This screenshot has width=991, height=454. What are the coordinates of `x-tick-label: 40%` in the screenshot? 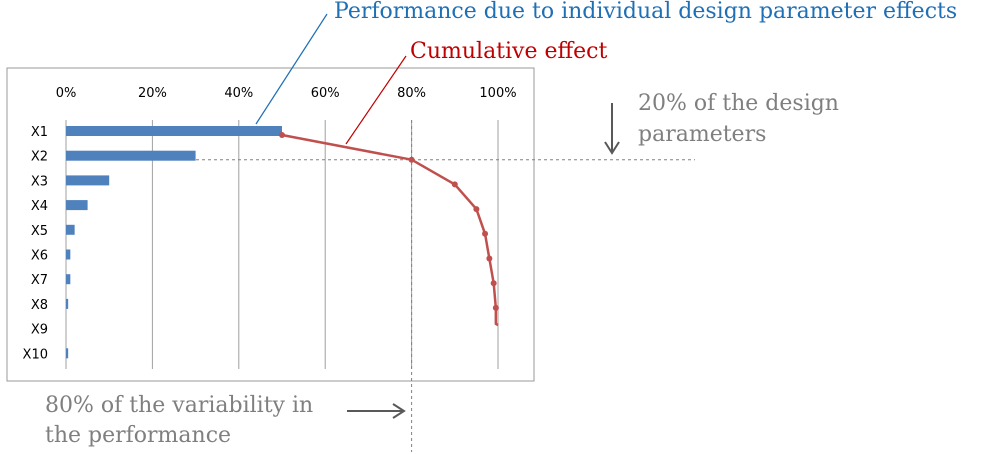 It's located at (238, 93).